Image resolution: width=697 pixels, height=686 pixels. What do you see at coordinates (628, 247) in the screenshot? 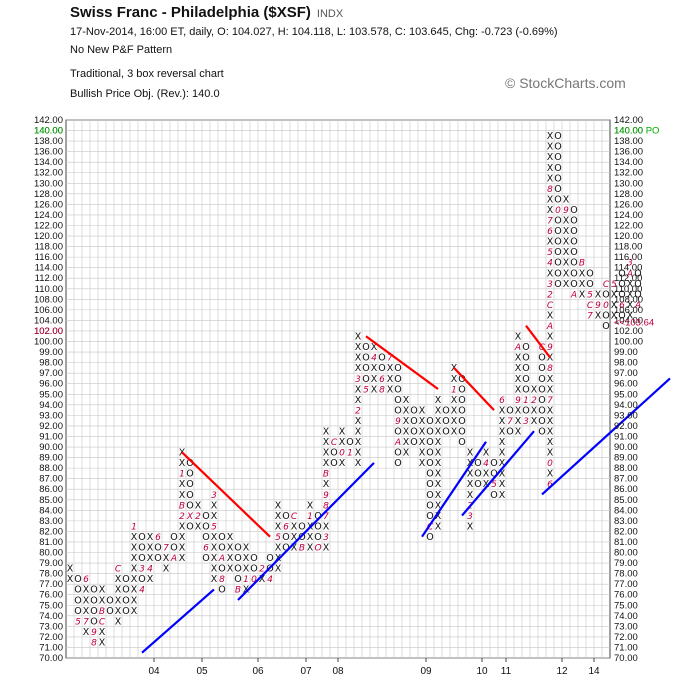
I see `y-tick-label-right: 118.00` at bounding box center [628, 247].